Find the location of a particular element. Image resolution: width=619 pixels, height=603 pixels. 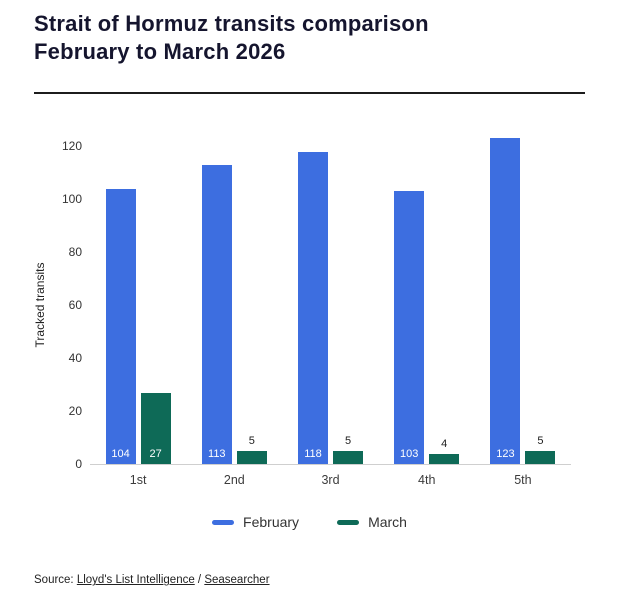

y-tick-label: 80 is located at coordinates (75, 252).